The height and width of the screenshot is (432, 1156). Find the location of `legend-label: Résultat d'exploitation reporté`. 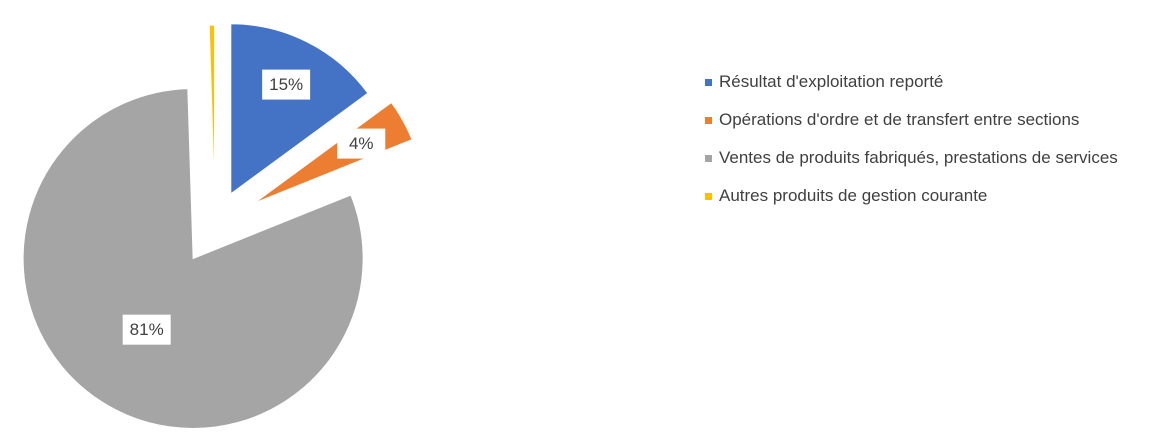

legend-label: Résultat d'exploitation reporté is located at coordinates (831, 81).